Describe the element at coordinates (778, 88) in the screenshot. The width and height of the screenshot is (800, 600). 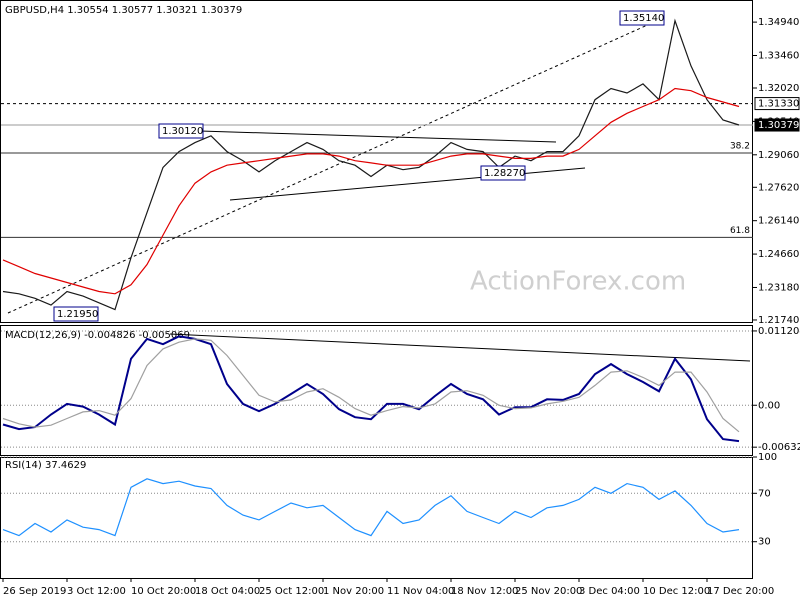
I see `y-tick-label: 1.32020` at that location.